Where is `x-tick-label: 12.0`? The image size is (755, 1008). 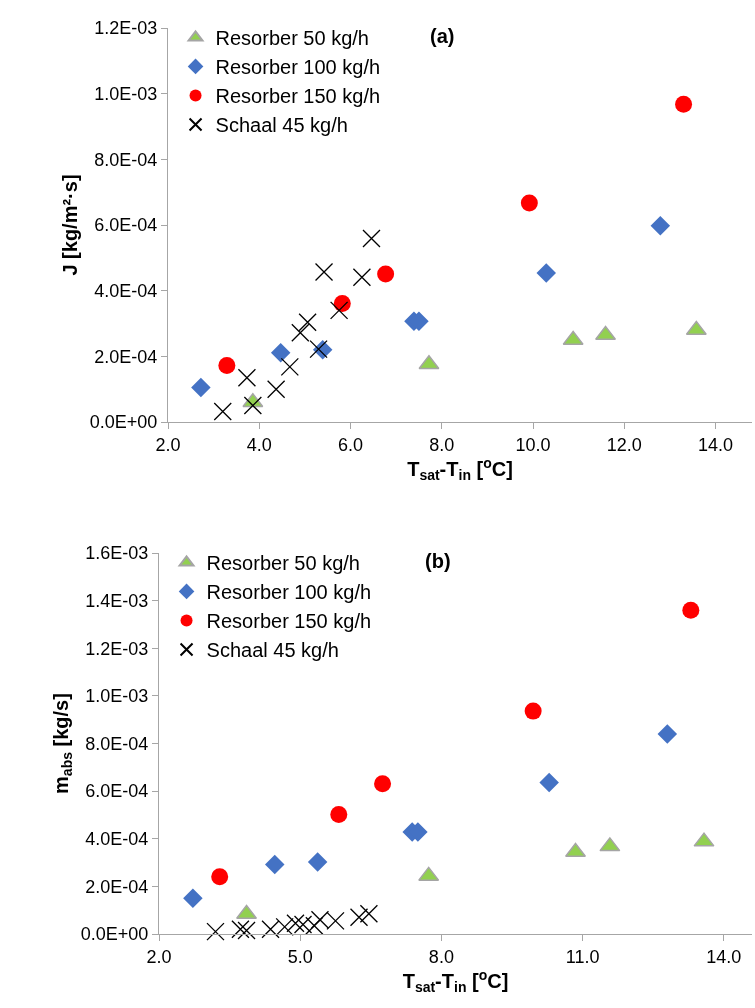
x-tick-label: 12.0 is located at coordinates (624, 444).